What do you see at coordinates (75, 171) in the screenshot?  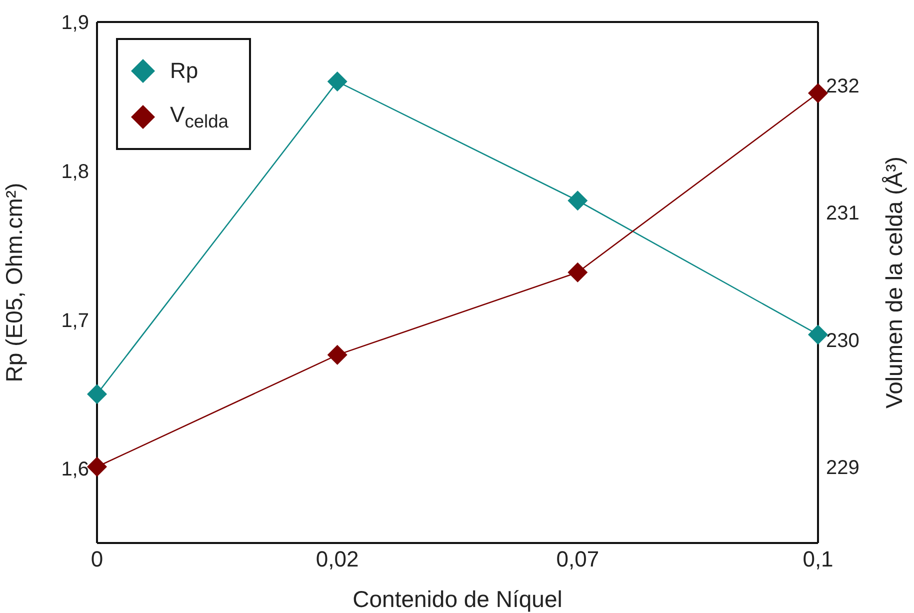 I see `y-tick-label: 1,8` at bounding box center [75, 171].